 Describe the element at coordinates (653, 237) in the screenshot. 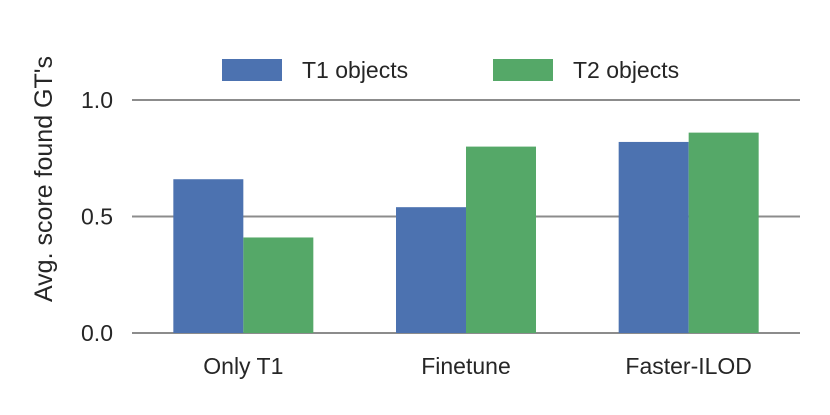

I see `bar-t1-objects-faster-ilod` at that location.